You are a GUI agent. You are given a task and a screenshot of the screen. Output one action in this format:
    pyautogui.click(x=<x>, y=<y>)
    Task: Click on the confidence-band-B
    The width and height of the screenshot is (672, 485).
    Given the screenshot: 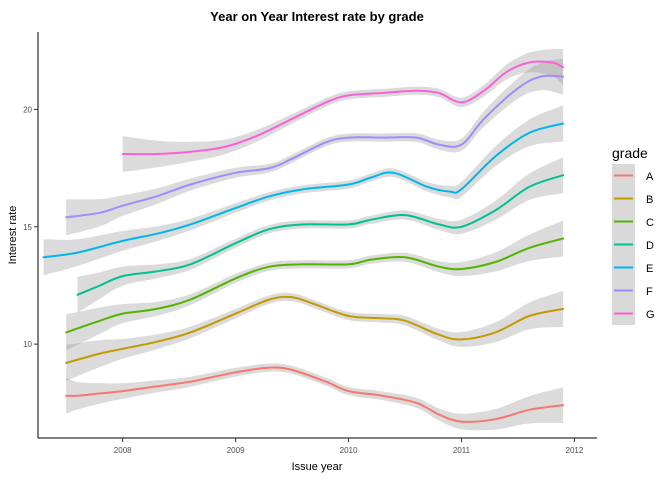 What is the action you would take?
    pyautogui.click(x=315, y=335)
    